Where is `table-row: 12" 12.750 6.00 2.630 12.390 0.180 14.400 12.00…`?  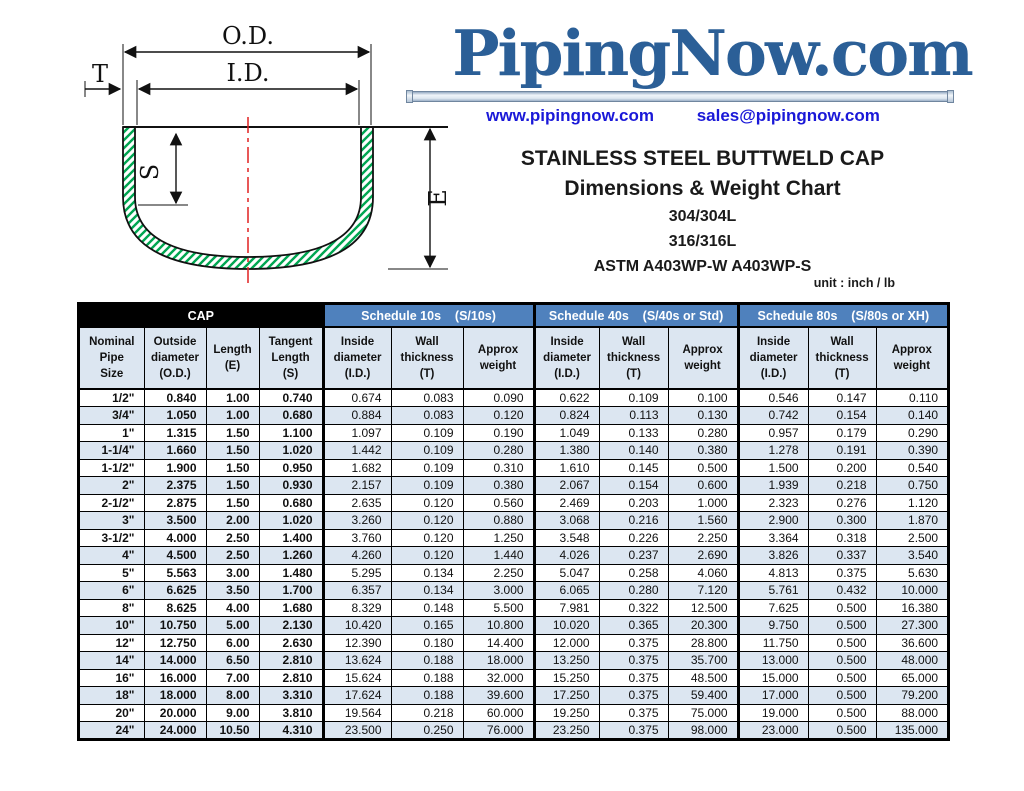
table-row: 12" 12.750 6.00 2.630 12.390 0.180 14.400 12.00… is located at coordinates (513, 642).